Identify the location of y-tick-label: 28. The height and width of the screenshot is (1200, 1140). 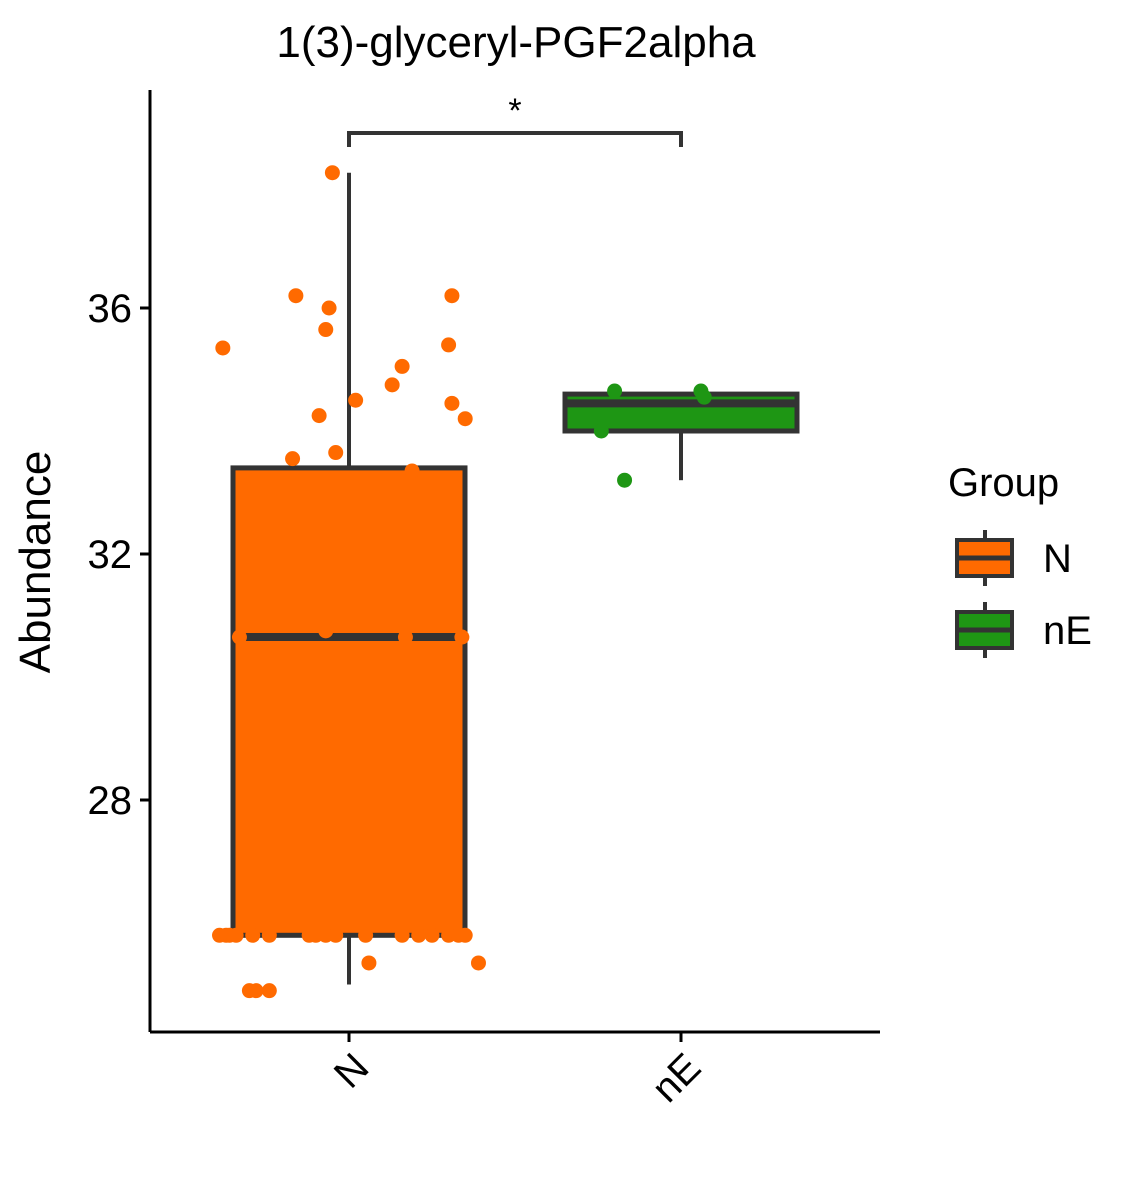
(110, 801).